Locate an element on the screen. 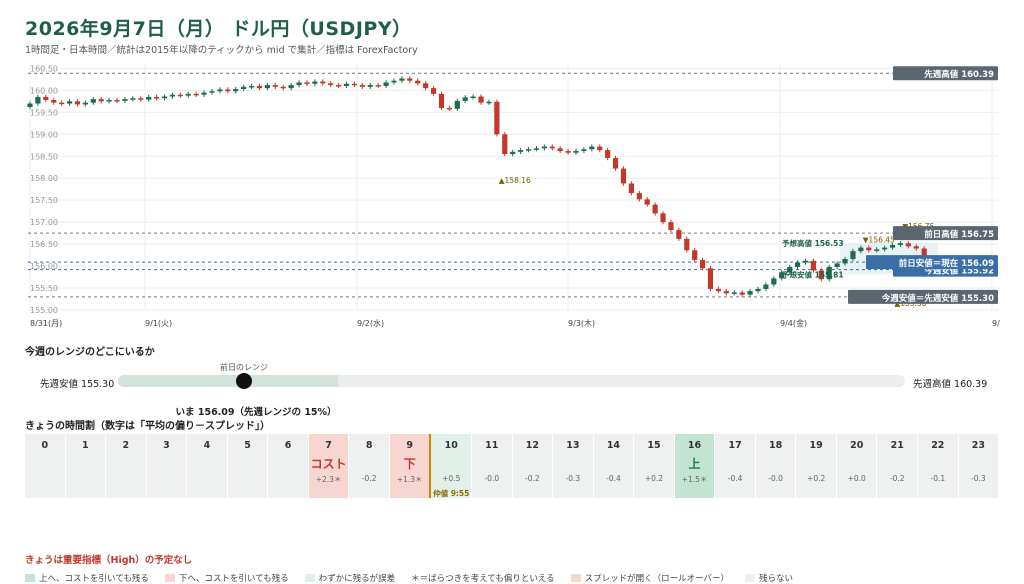  hour-number: 20 is located at coordinates (857, 445).